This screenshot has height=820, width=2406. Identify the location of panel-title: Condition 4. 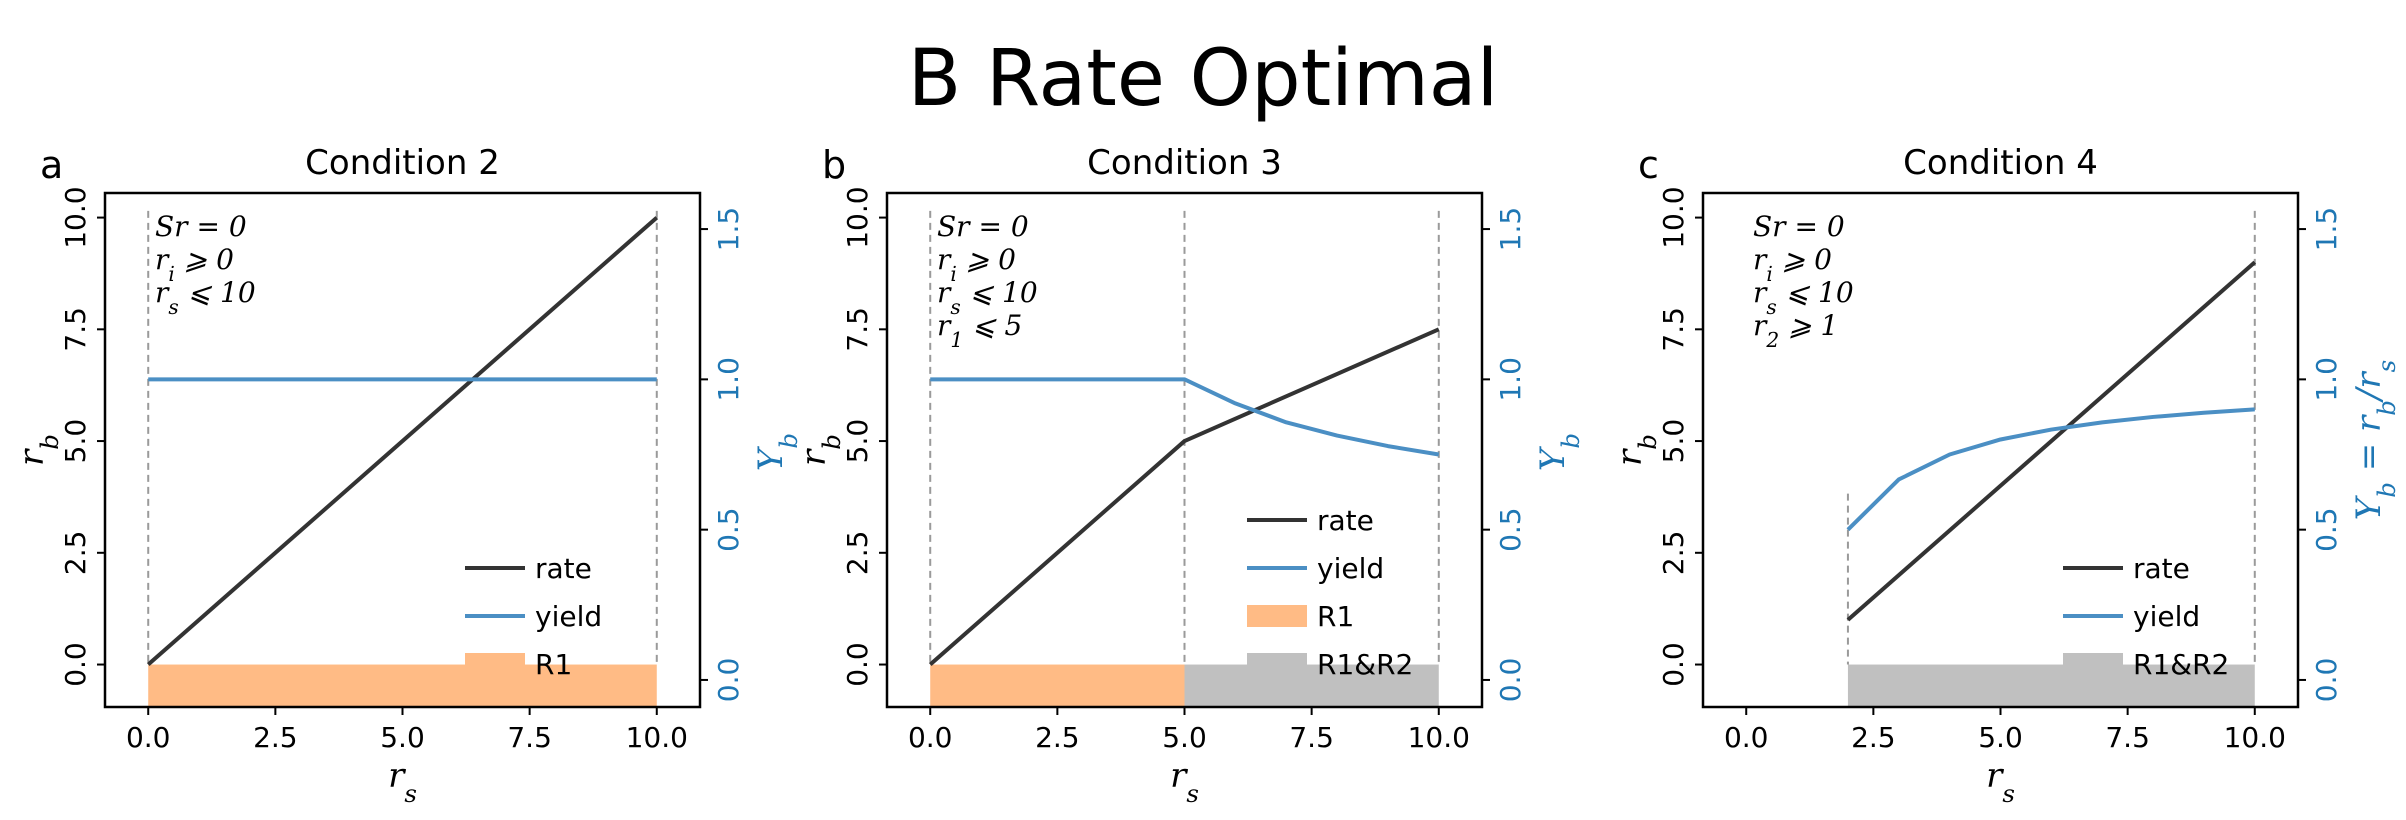
(2000, 163).